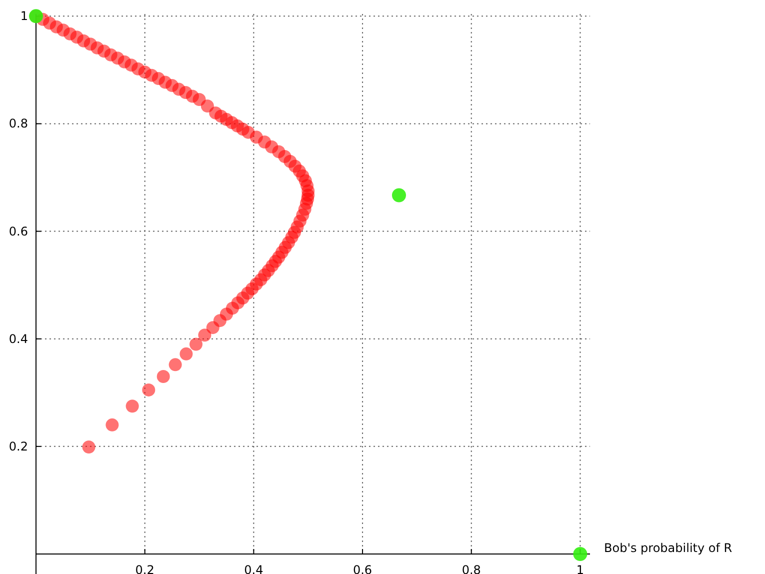  Describe the element at coordinates (18, 446) in the screenshot. I see `y-tick-label: 0.2` at that location.